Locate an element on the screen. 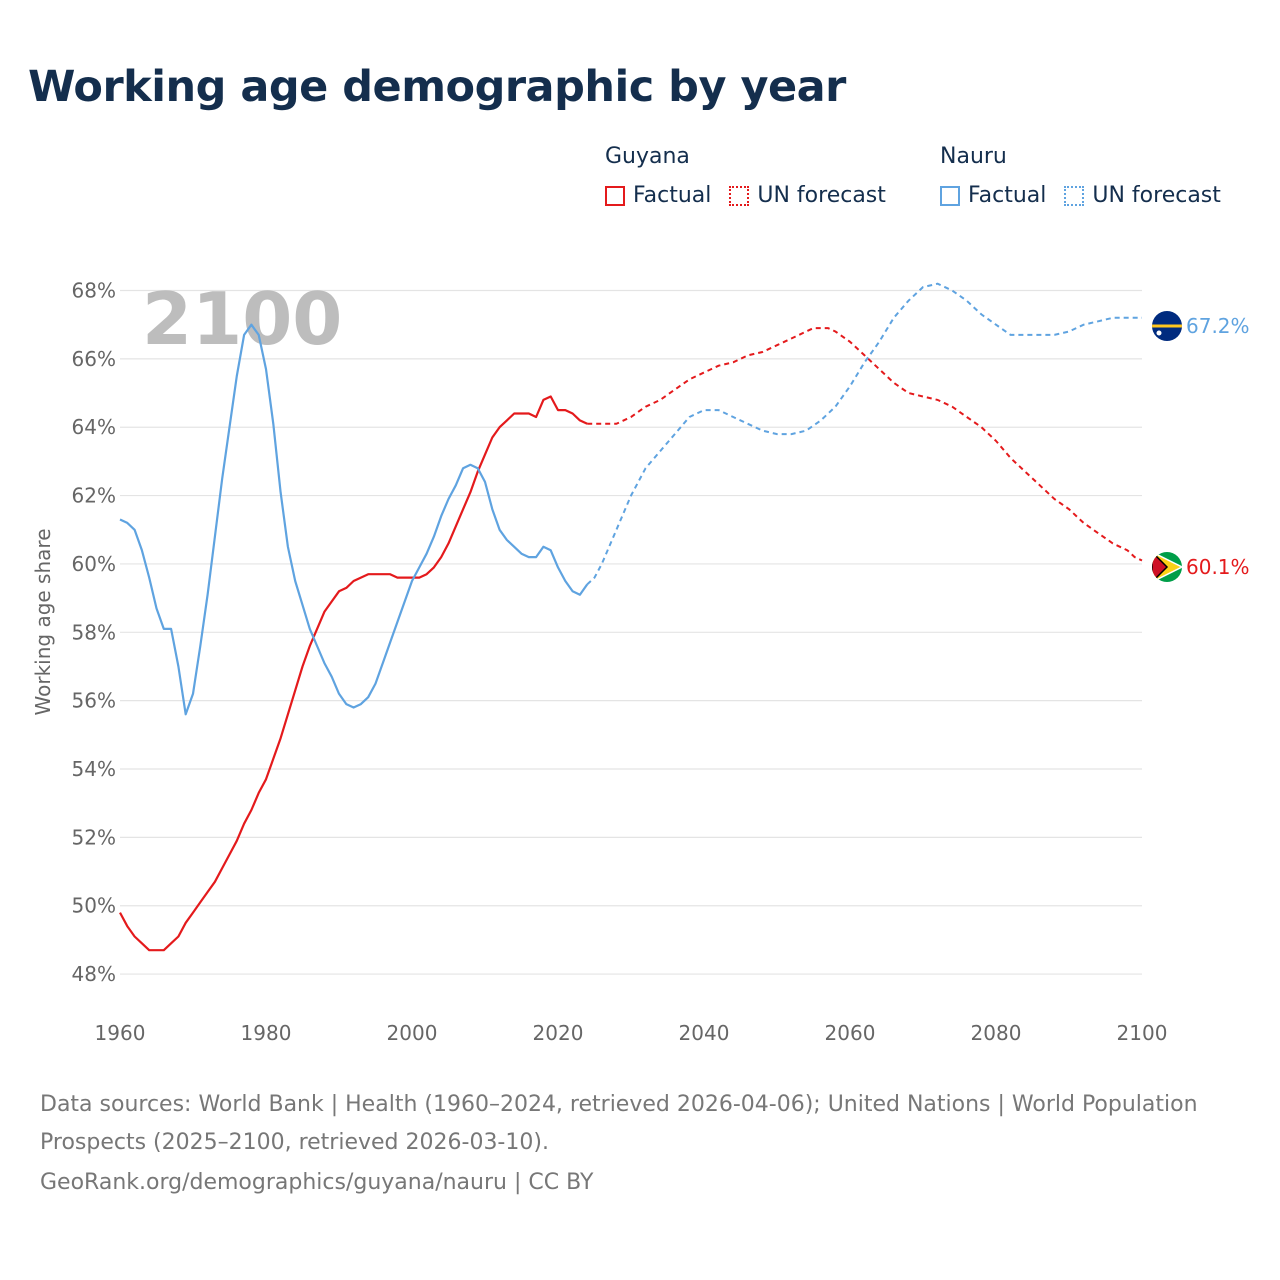 Image resolution: width=1280 pixels, height=1280 pixels. x-axis-ticks: 1960 1980 2000 2020 2040 2060 2080 2100 is located at coordinates (631, 1033).